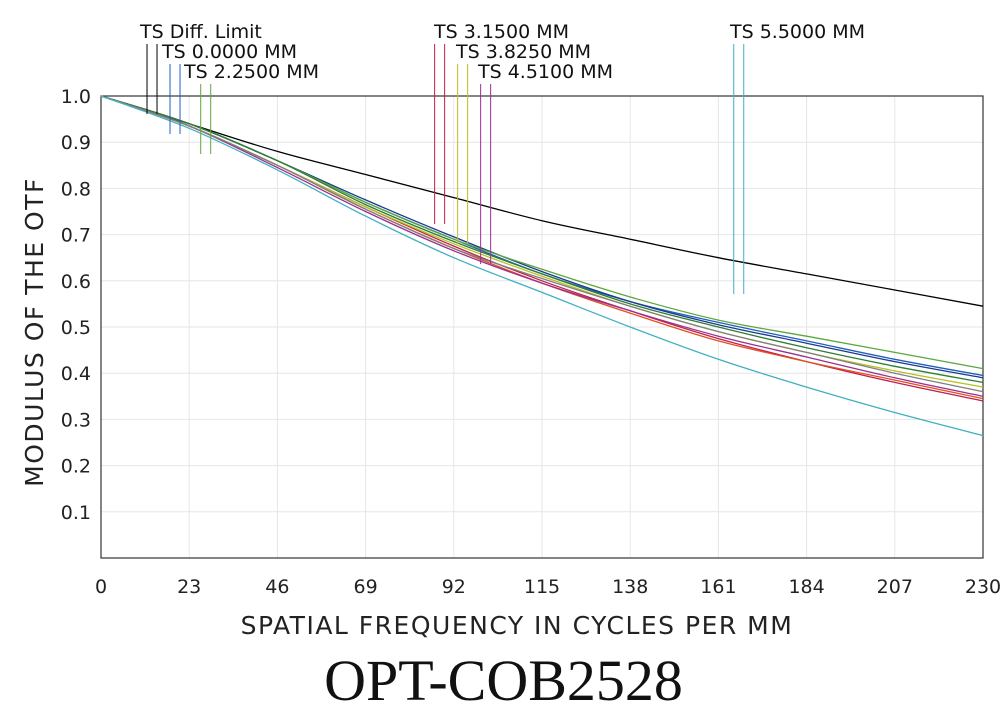 Image resolution: width=1007 pixels, height=722 pixels. What do you see at coordinates (76, 143) in the screenshot?
I see `y-tick-label: 0.9` at bounding box center [76, 143].